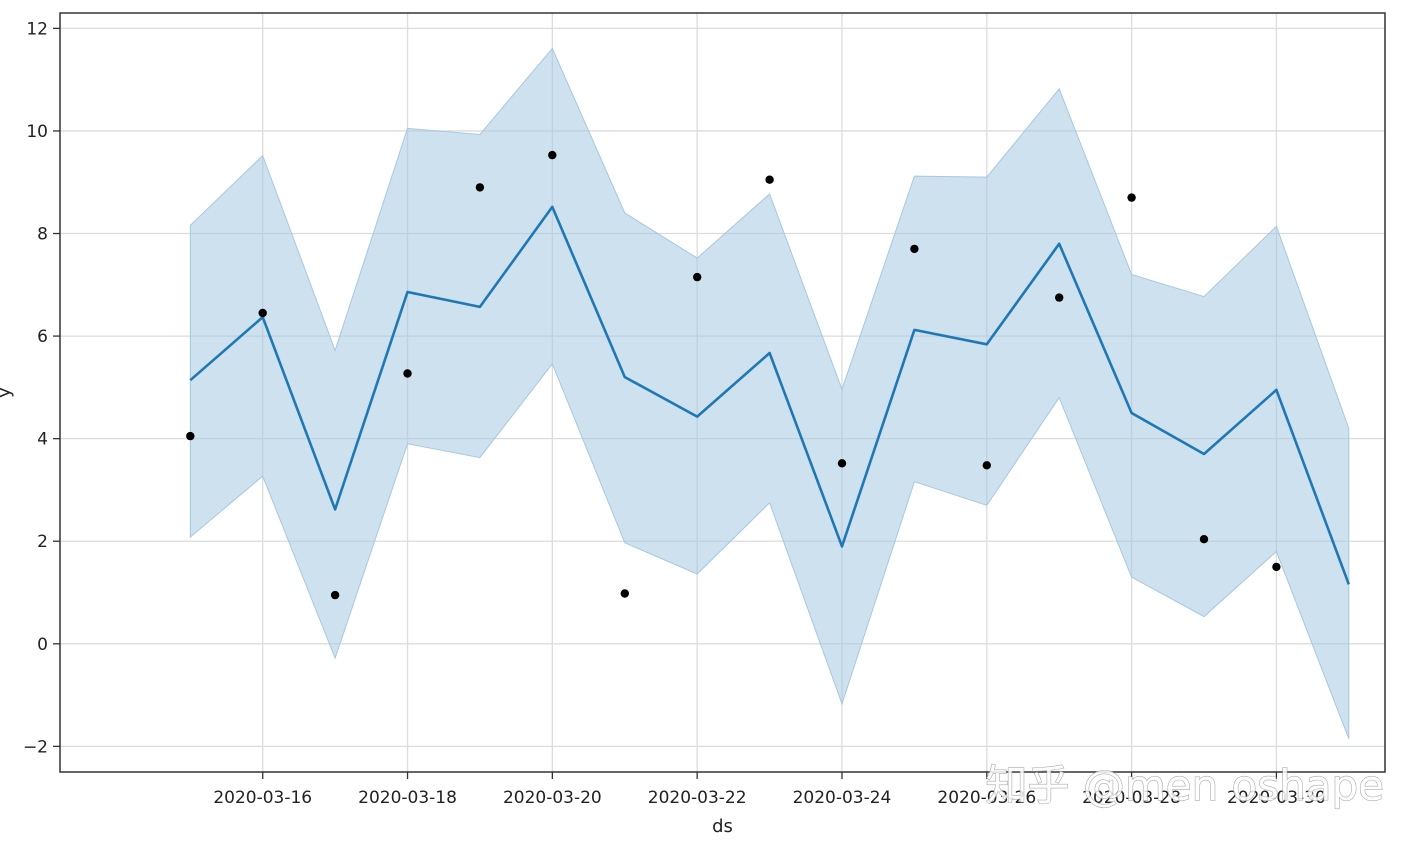 Image resolution: width=1422 pixels, height=846 pixels. What do you see at coordinates (42, 645) in the screenshot?
I see `y-tick-label: 0` at bounding box center [42, 645].